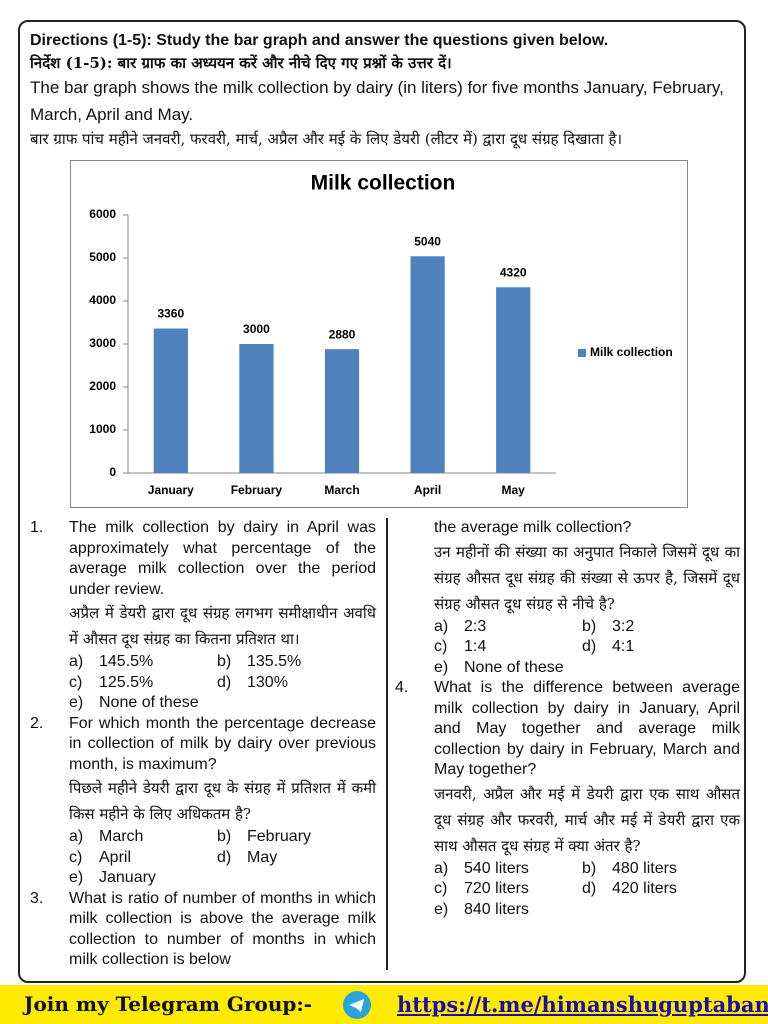 The width and height of the screenshot is (768, 1024). I want to click on question-number: 1., so click(37, 527).